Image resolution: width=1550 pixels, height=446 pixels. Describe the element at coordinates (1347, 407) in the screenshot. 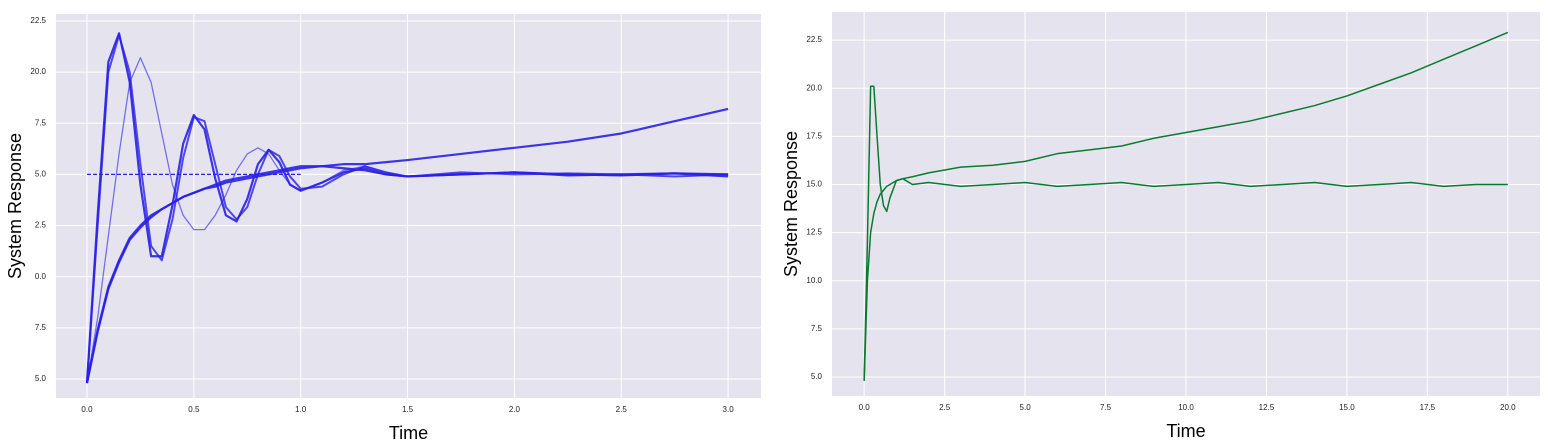

I see `x-tick-label: 15.0` at that location.